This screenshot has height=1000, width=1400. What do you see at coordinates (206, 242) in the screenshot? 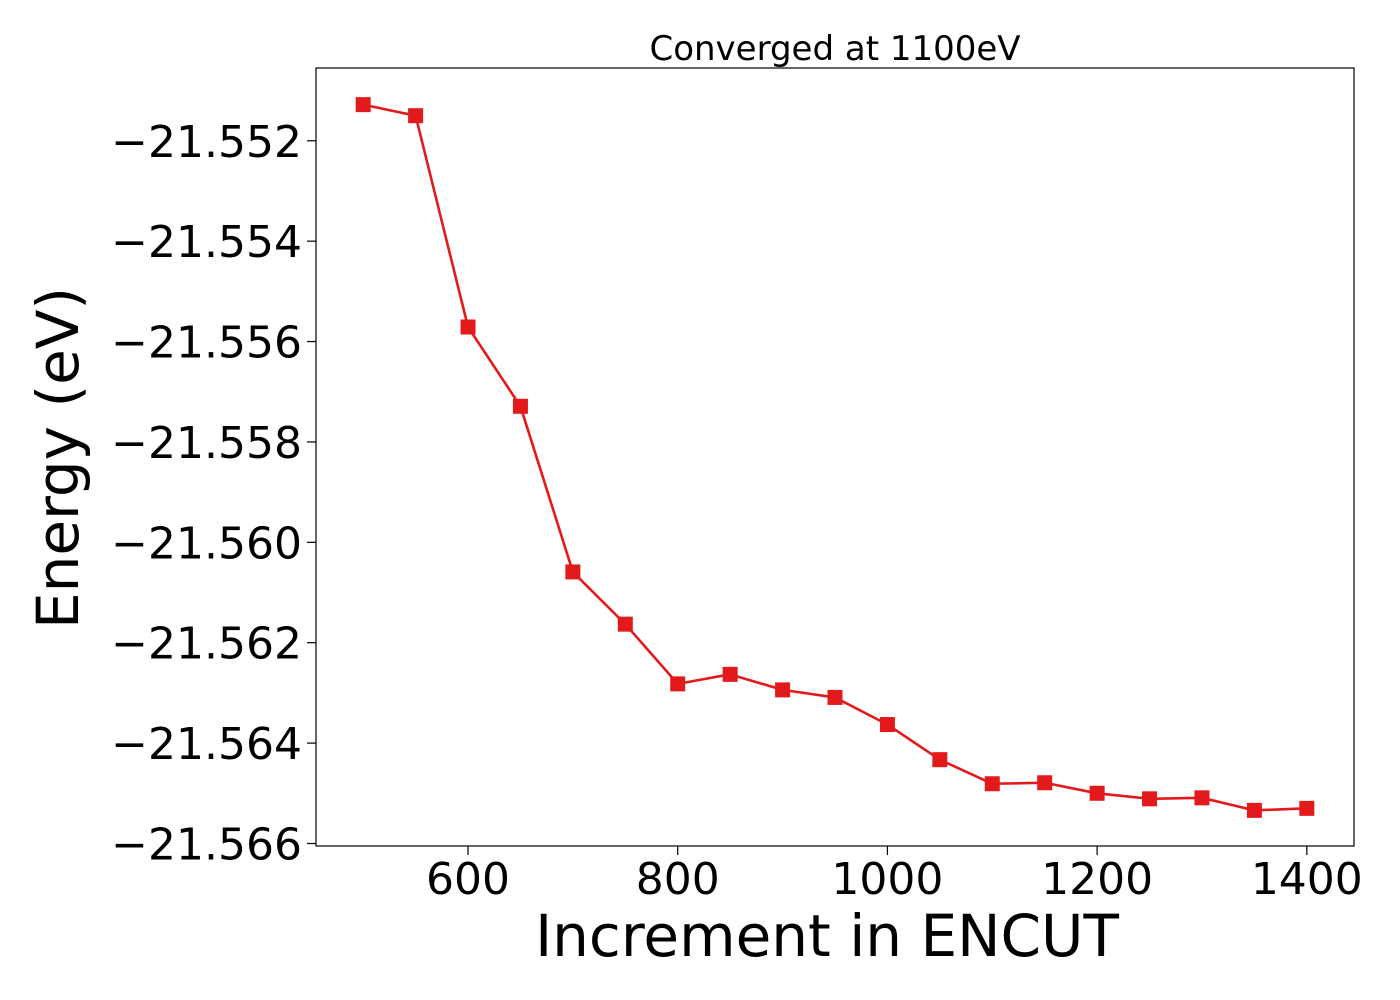
I see `y-tick-label: −21.554` at bounding box center [206, 242].